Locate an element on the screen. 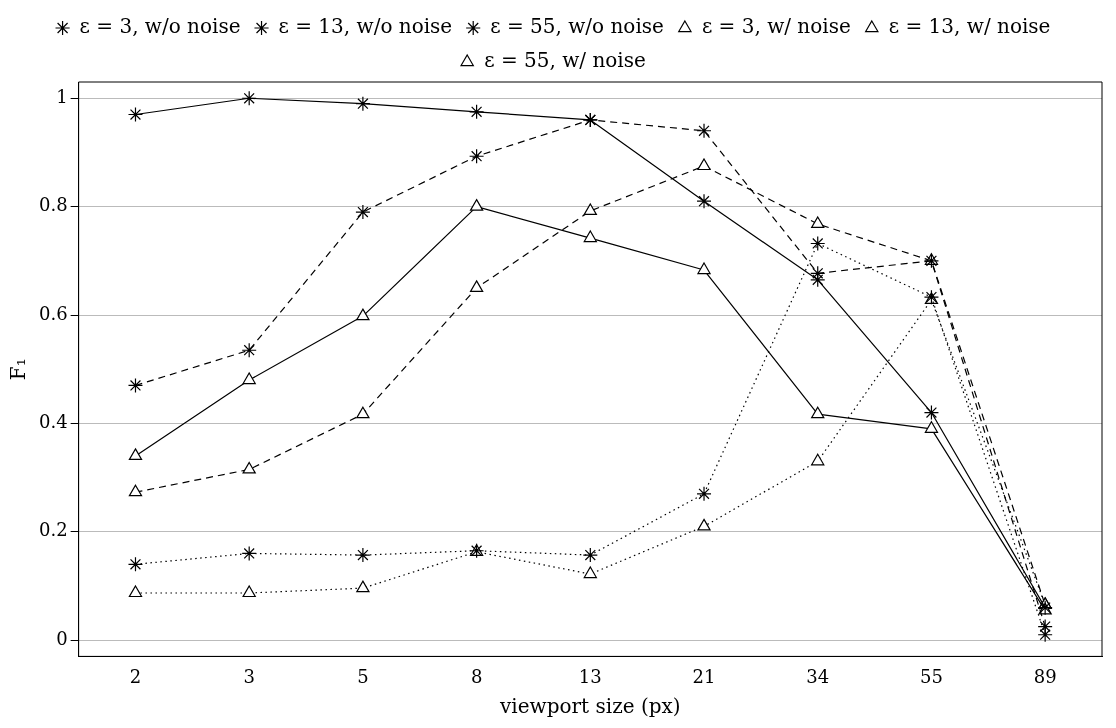 Image resolution: width=1116 pixels, height=728 pixels. y-tick-label: 1 is located at coordinates (62, 96).